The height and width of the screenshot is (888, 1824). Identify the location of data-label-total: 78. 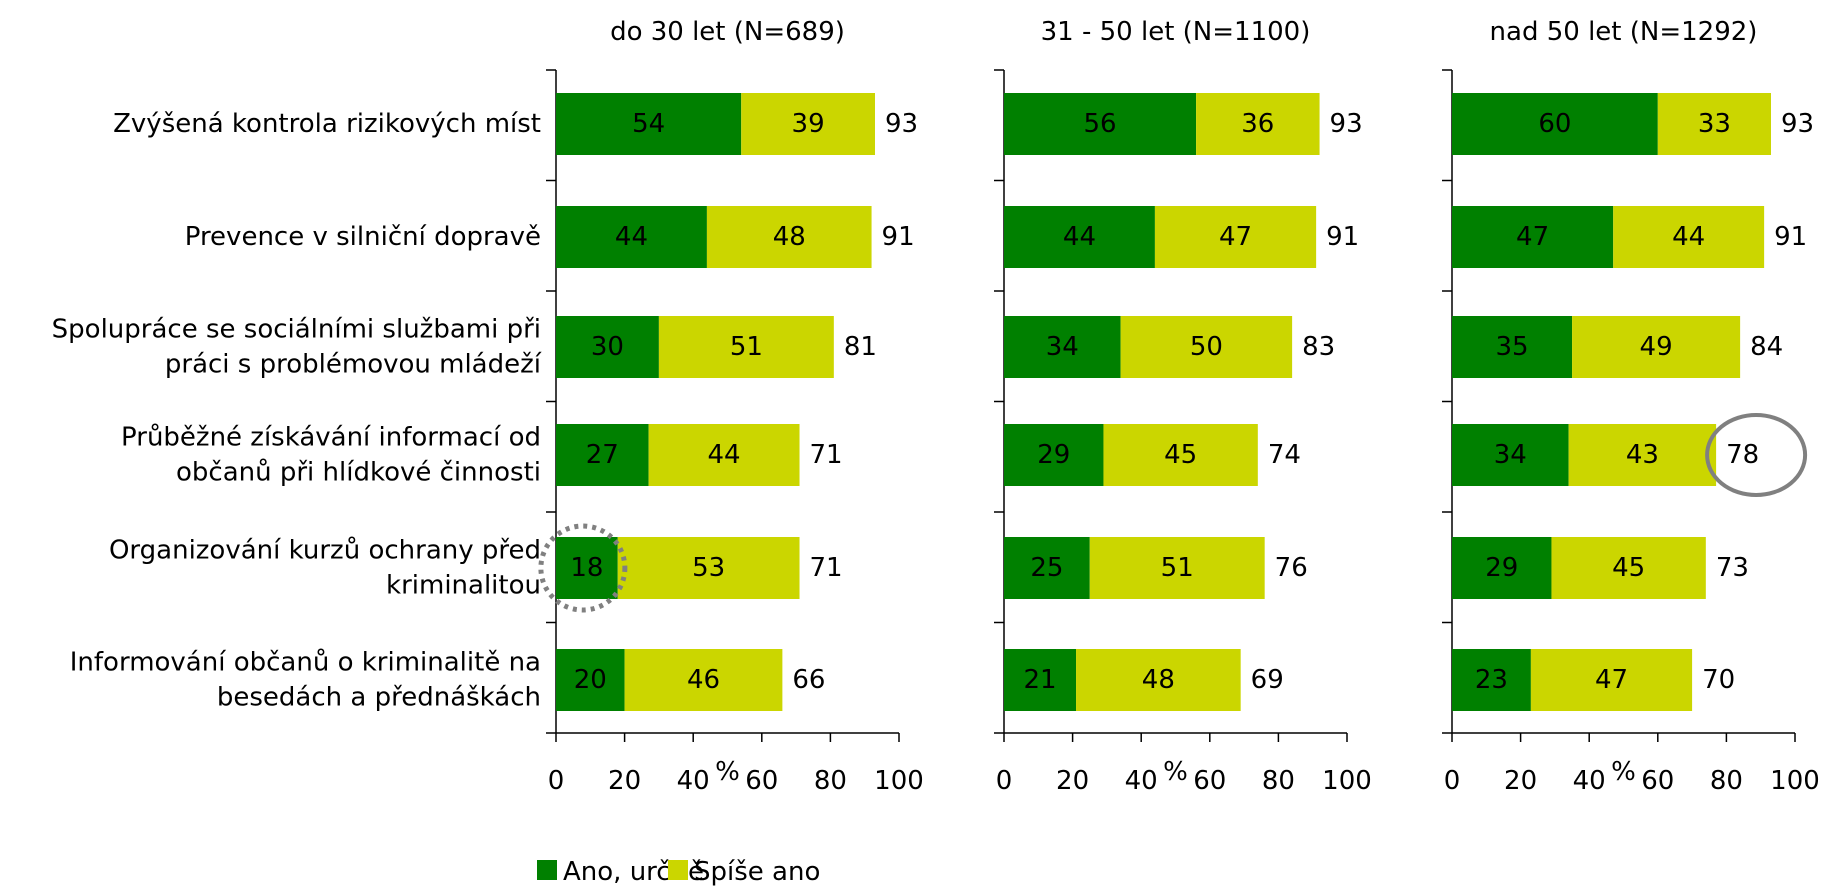
(1742, 455).